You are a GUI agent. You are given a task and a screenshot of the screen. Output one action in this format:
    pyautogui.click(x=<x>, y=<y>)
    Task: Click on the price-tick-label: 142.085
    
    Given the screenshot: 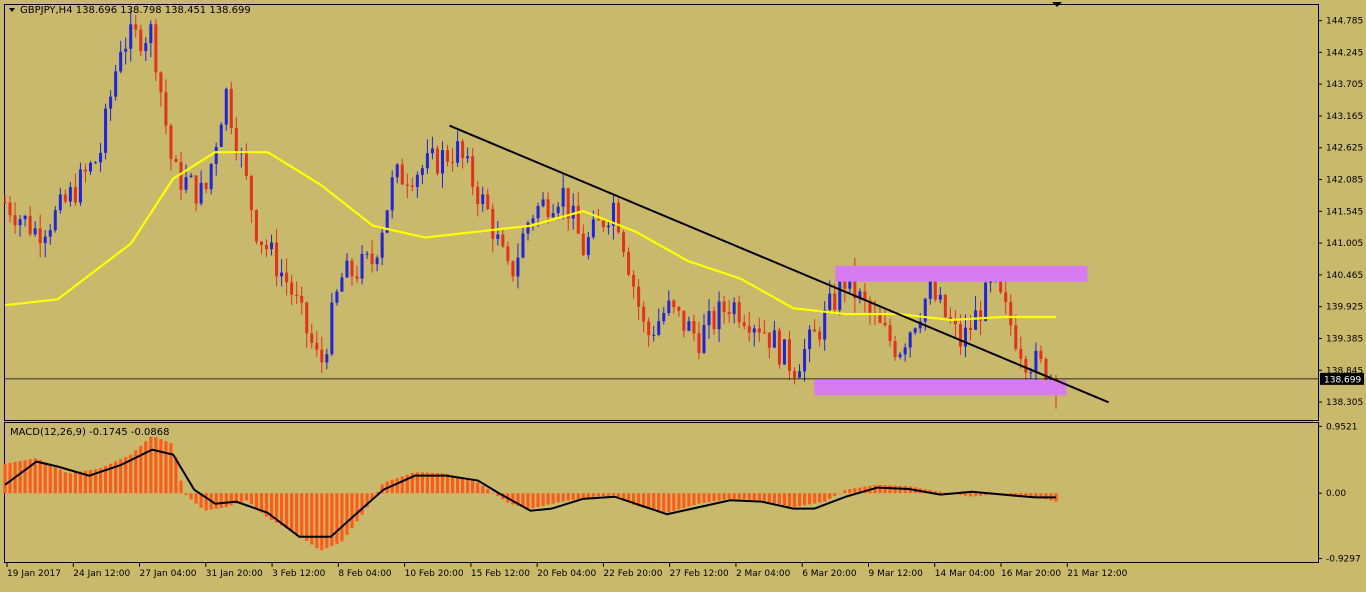 What is the action you would take?
    pyautogui.click(x=1344, y=181)
    